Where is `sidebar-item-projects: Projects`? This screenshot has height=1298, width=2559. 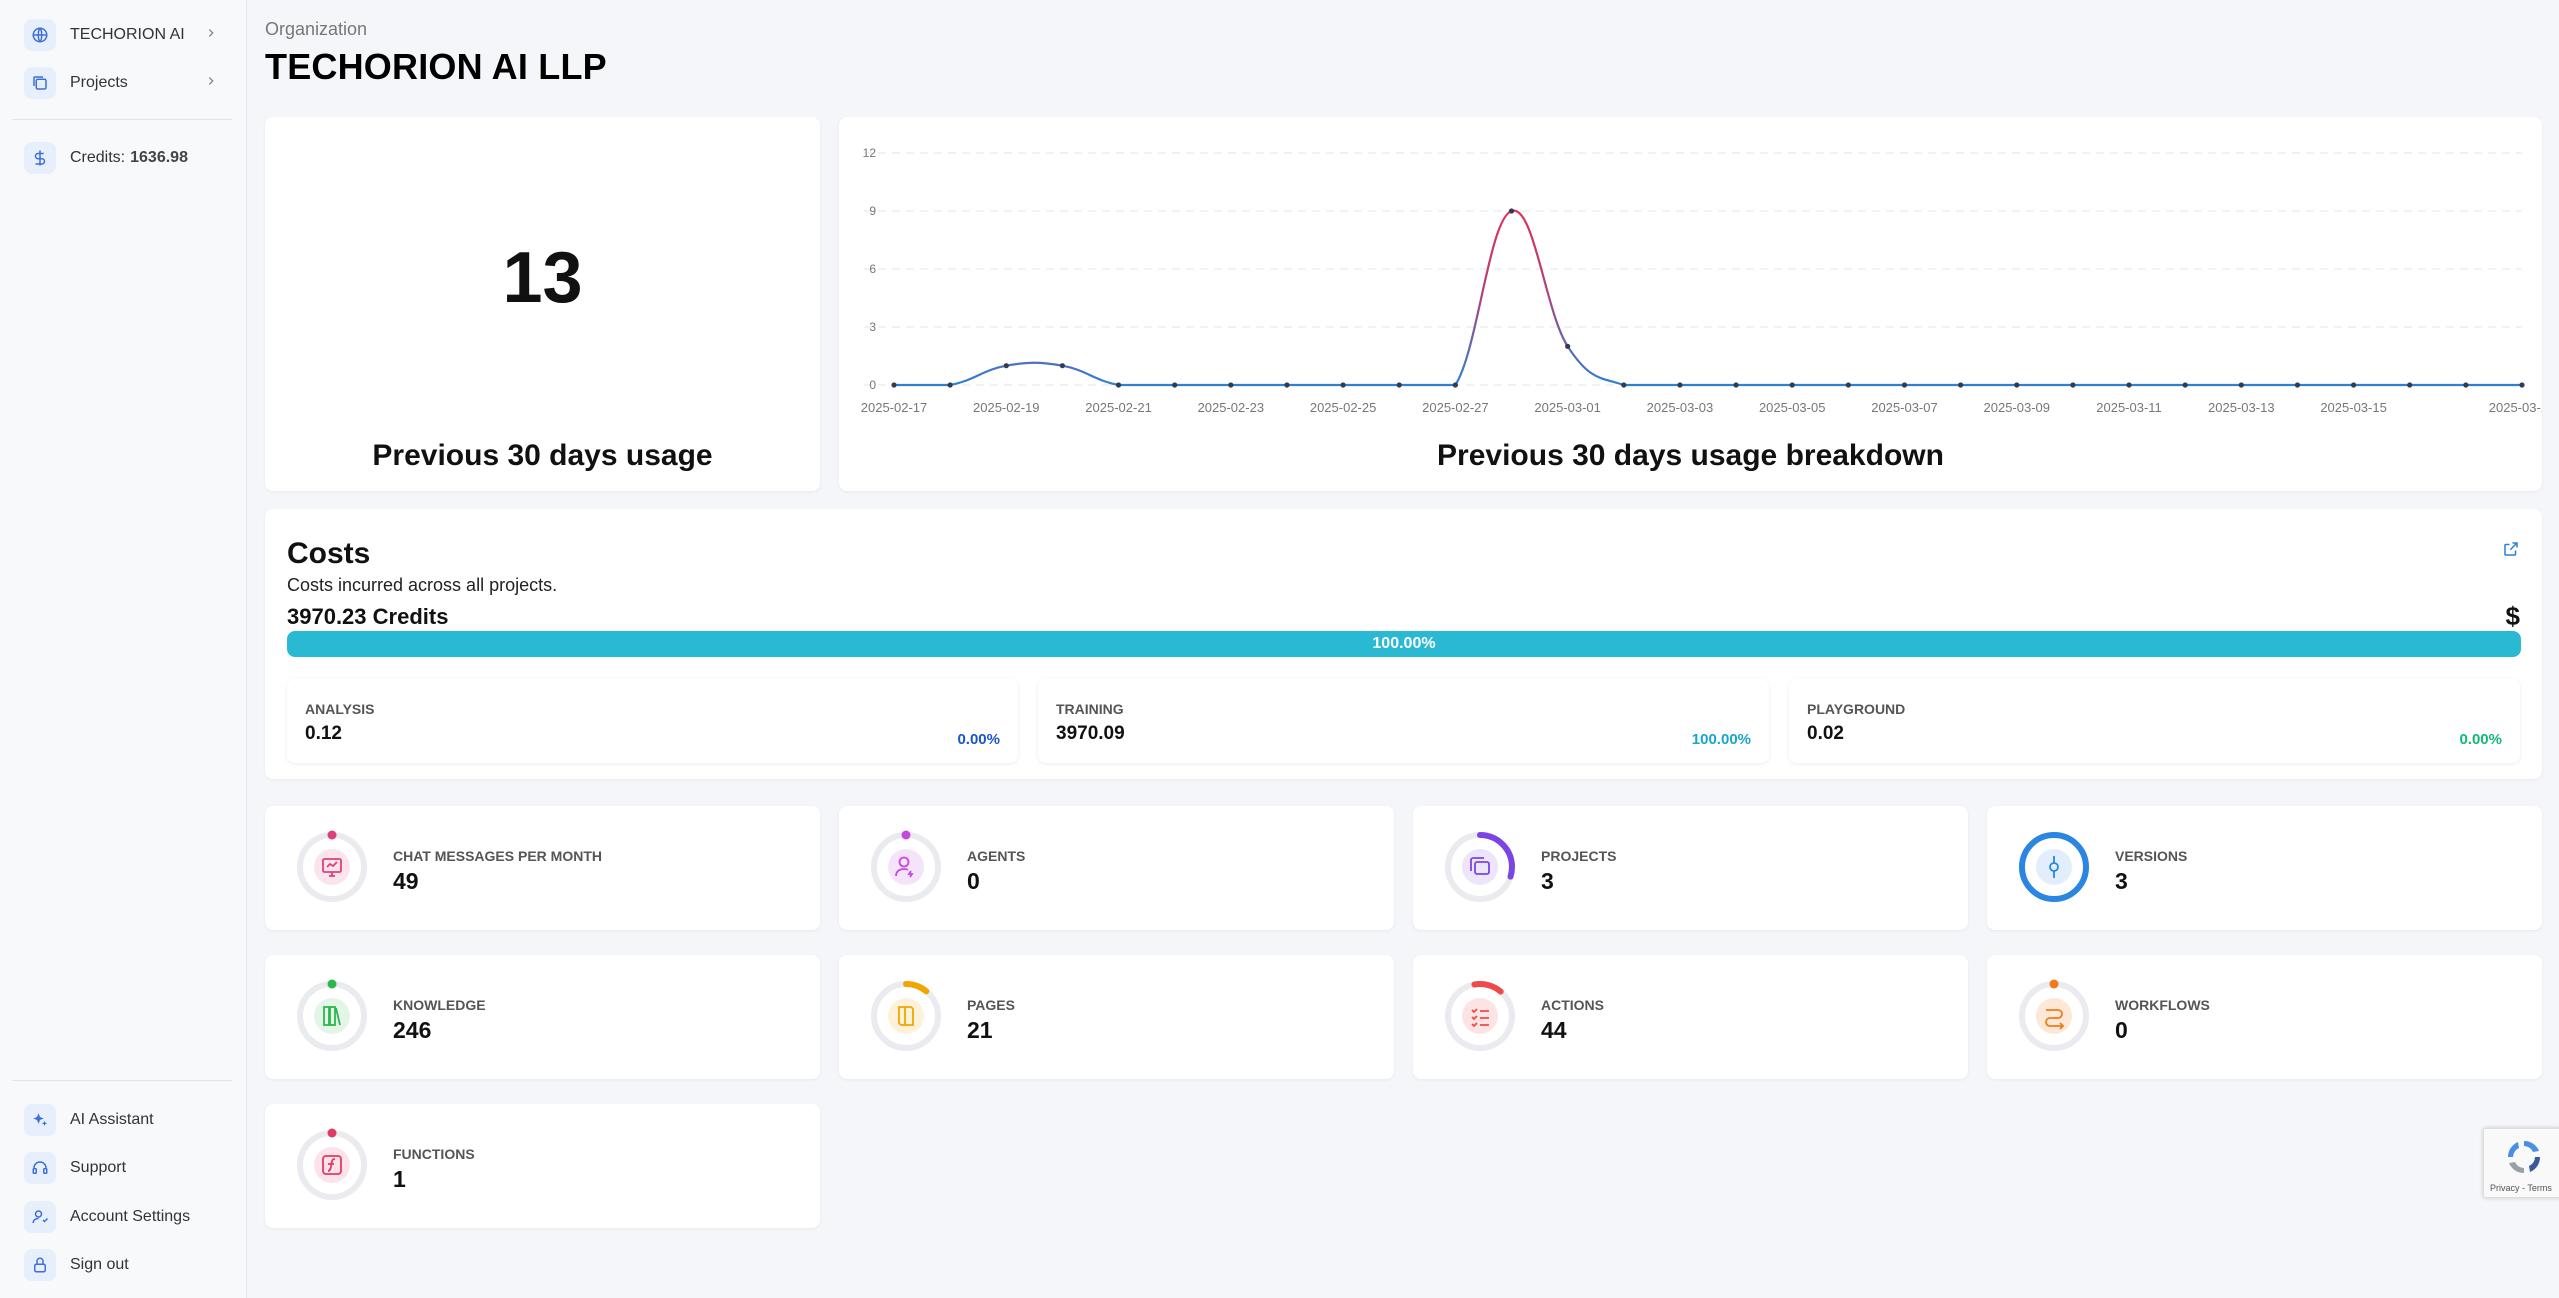 sidebar-item-projects: Projects is located at coordinates (124, 83).